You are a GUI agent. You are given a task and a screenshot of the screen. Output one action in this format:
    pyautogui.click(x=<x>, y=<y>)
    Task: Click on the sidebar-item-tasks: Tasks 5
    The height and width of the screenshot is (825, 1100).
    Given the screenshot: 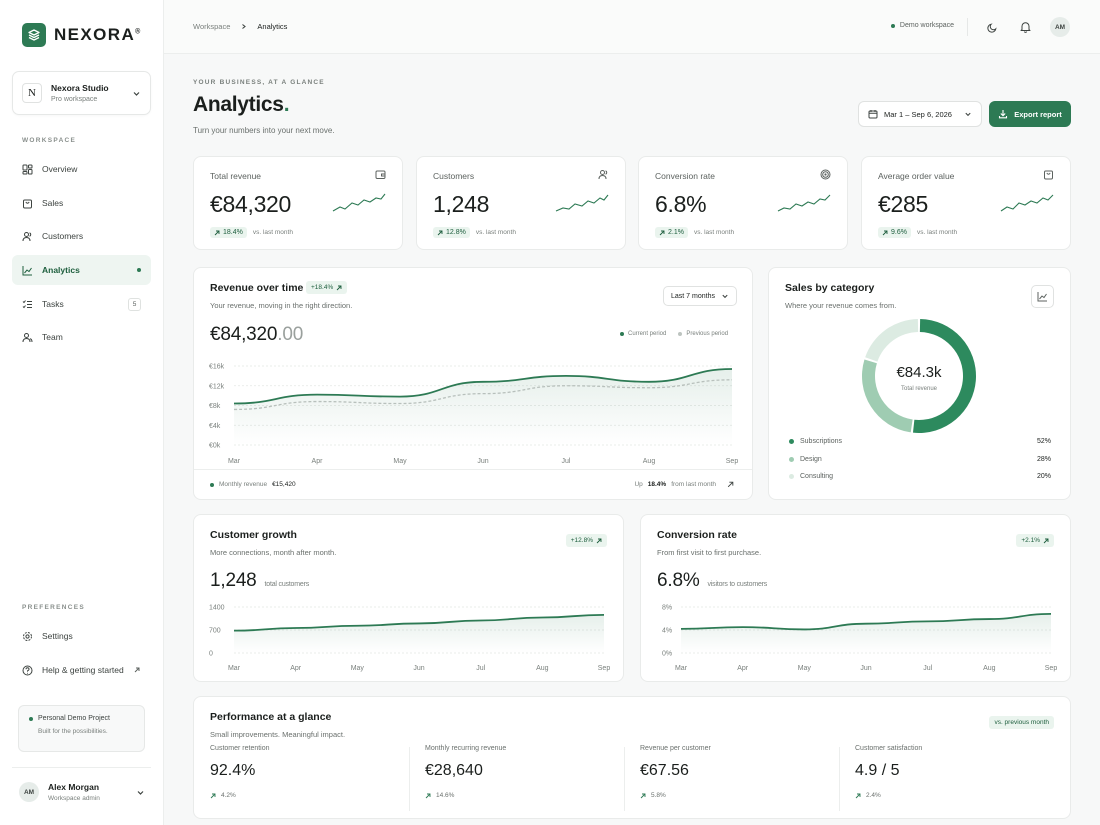 What is the action you would take?
    pyautogui.click(x=81, y=304)
    